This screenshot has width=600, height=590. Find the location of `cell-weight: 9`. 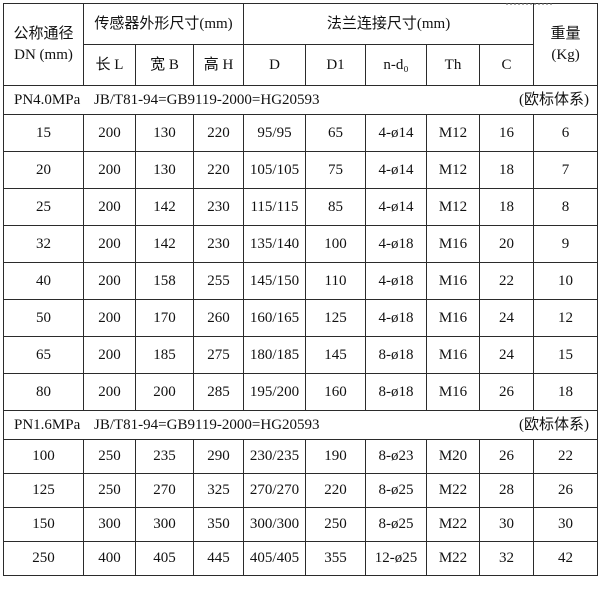

cell-weight: 9 is located at coordinates (566, 244).